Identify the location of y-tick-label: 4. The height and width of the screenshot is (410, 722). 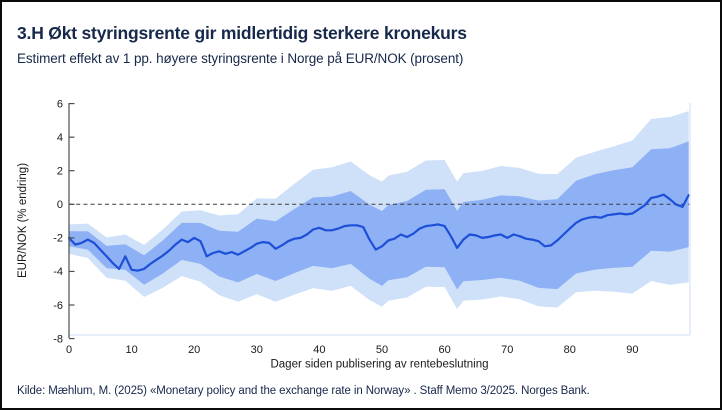
(60, 138).